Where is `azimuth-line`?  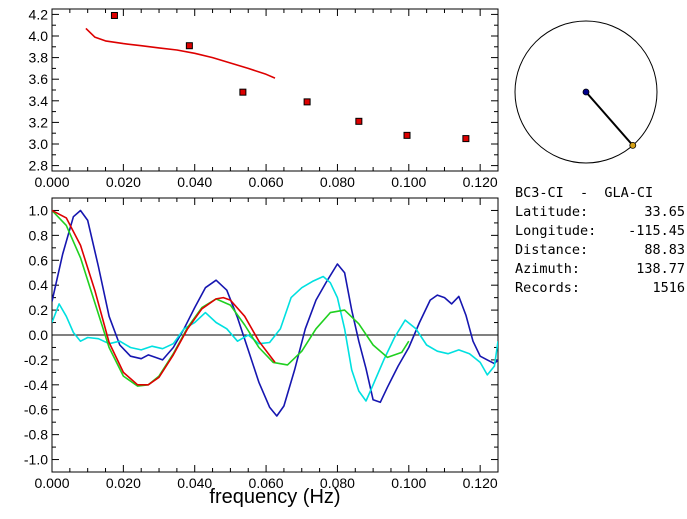 azimuth-line is located at coordinates (609, 119).